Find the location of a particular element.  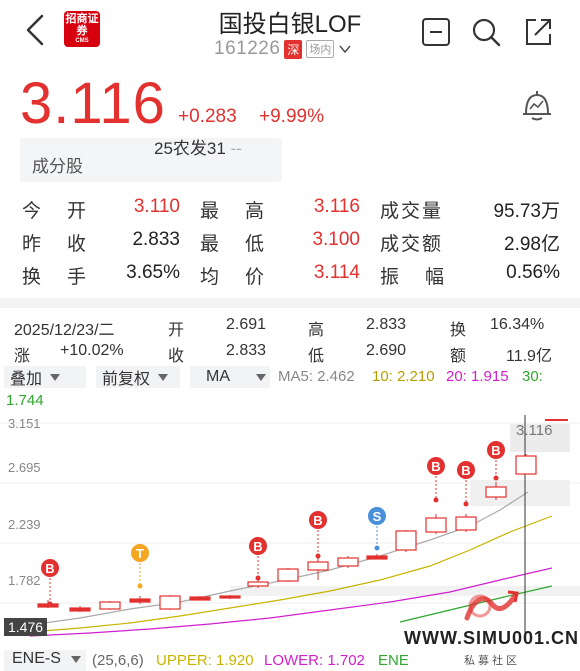

quote-label: 最高 is located at coordinates (245, 211).